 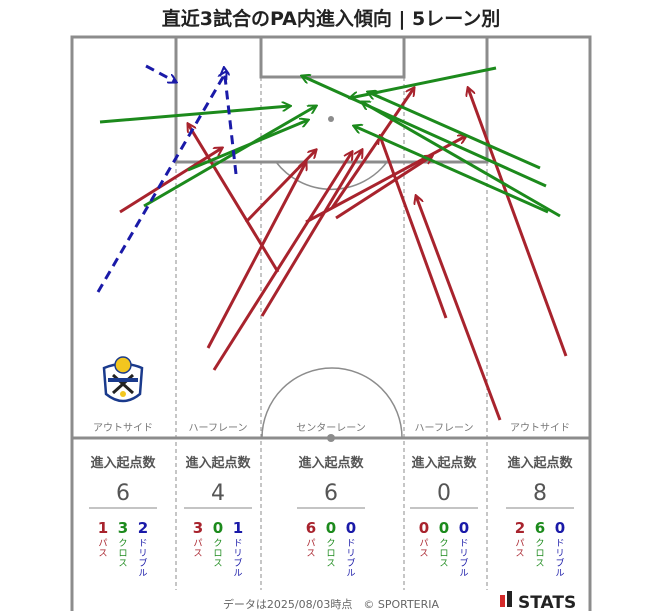 I want to click on penalty-spot, so click(x=331, y=119).